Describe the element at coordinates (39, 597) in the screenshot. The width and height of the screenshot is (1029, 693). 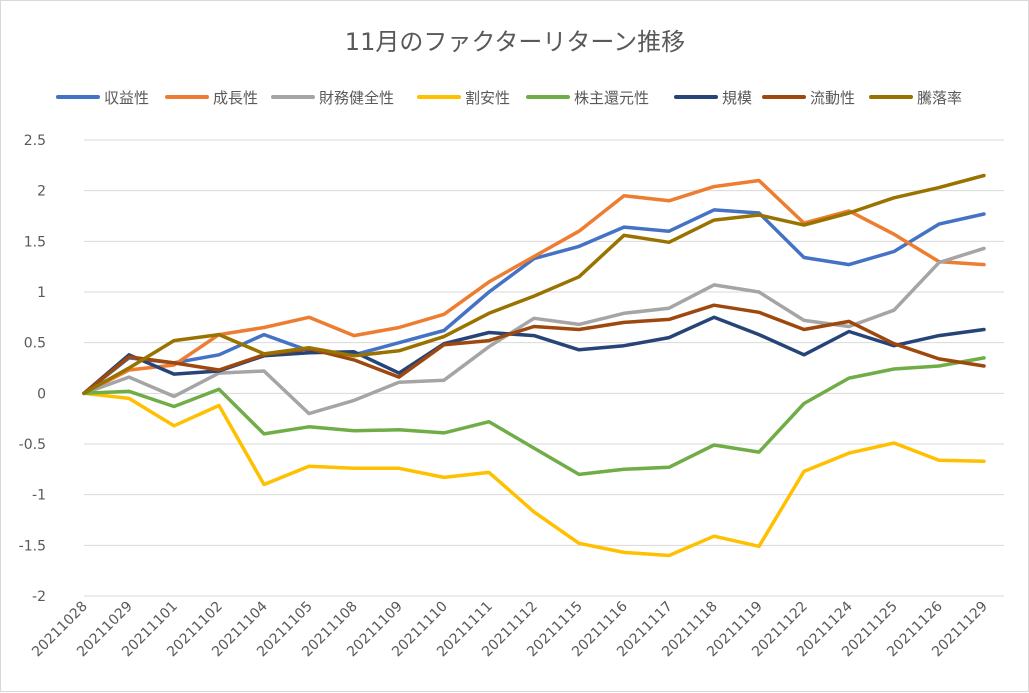
I see `y-tick-label: -2` at that location.